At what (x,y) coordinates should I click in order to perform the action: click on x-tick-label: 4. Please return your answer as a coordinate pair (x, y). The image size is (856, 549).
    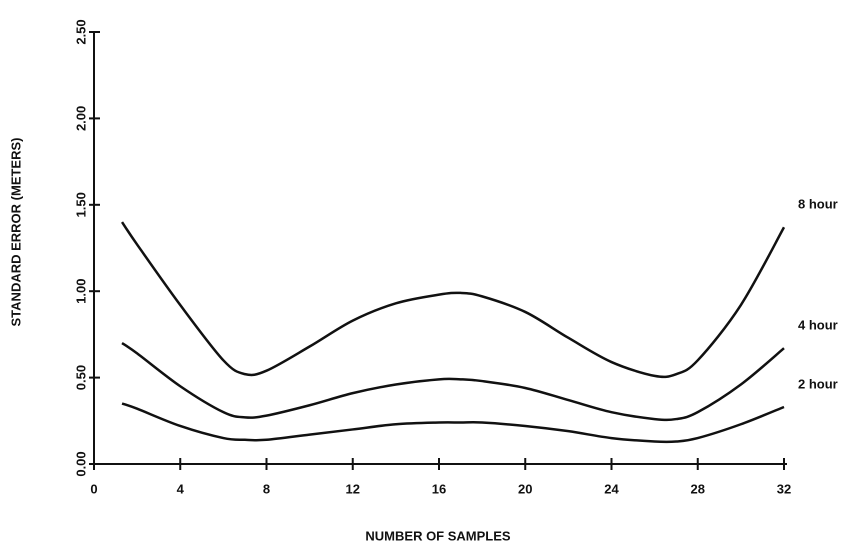
    Looking at the image, I should click on (181, 488).